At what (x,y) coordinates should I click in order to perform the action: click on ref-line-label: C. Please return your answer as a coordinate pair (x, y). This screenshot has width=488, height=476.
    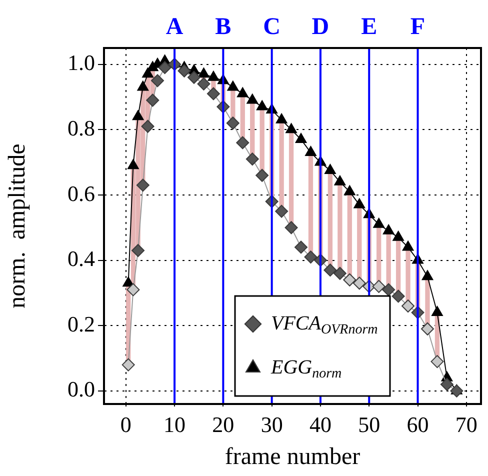
    Looking at the image, I should click on (271, 27).